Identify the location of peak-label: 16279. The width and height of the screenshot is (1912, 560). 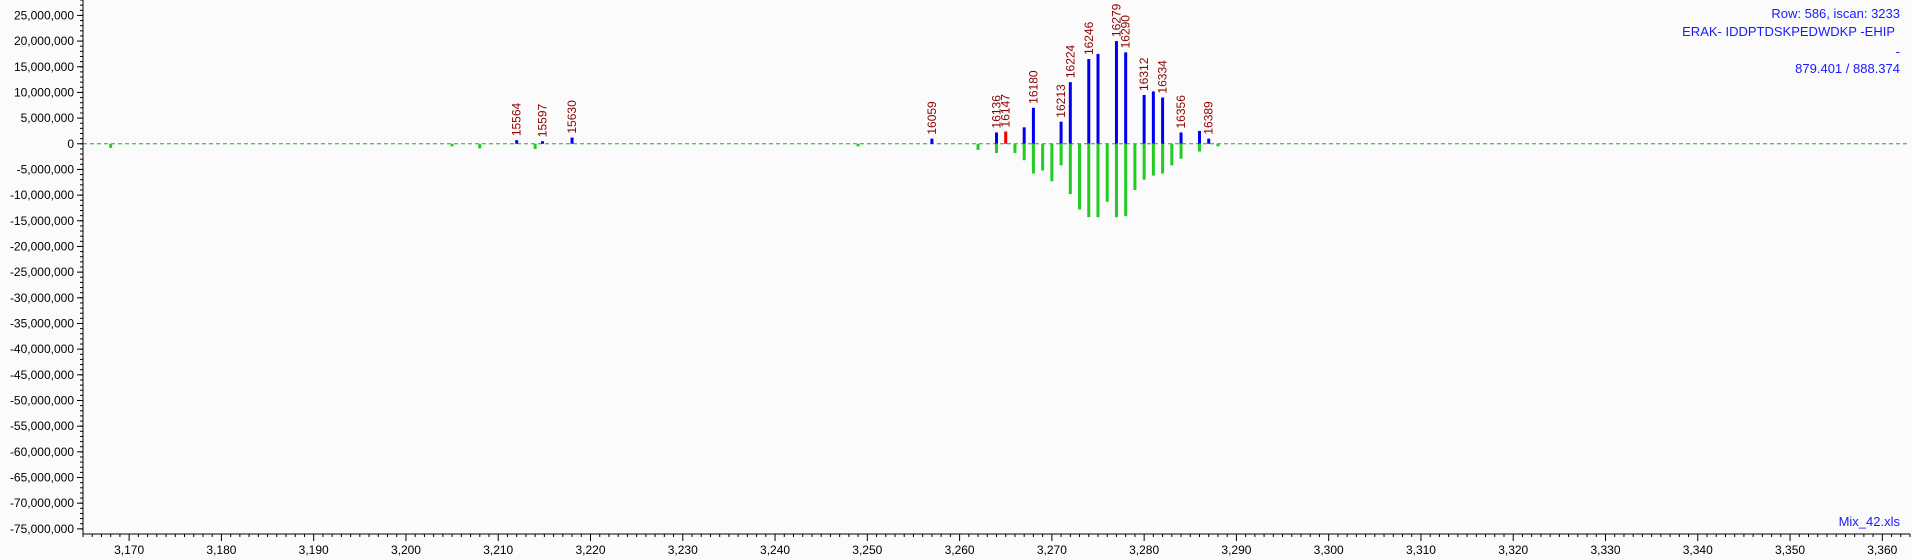
(1116, 20).